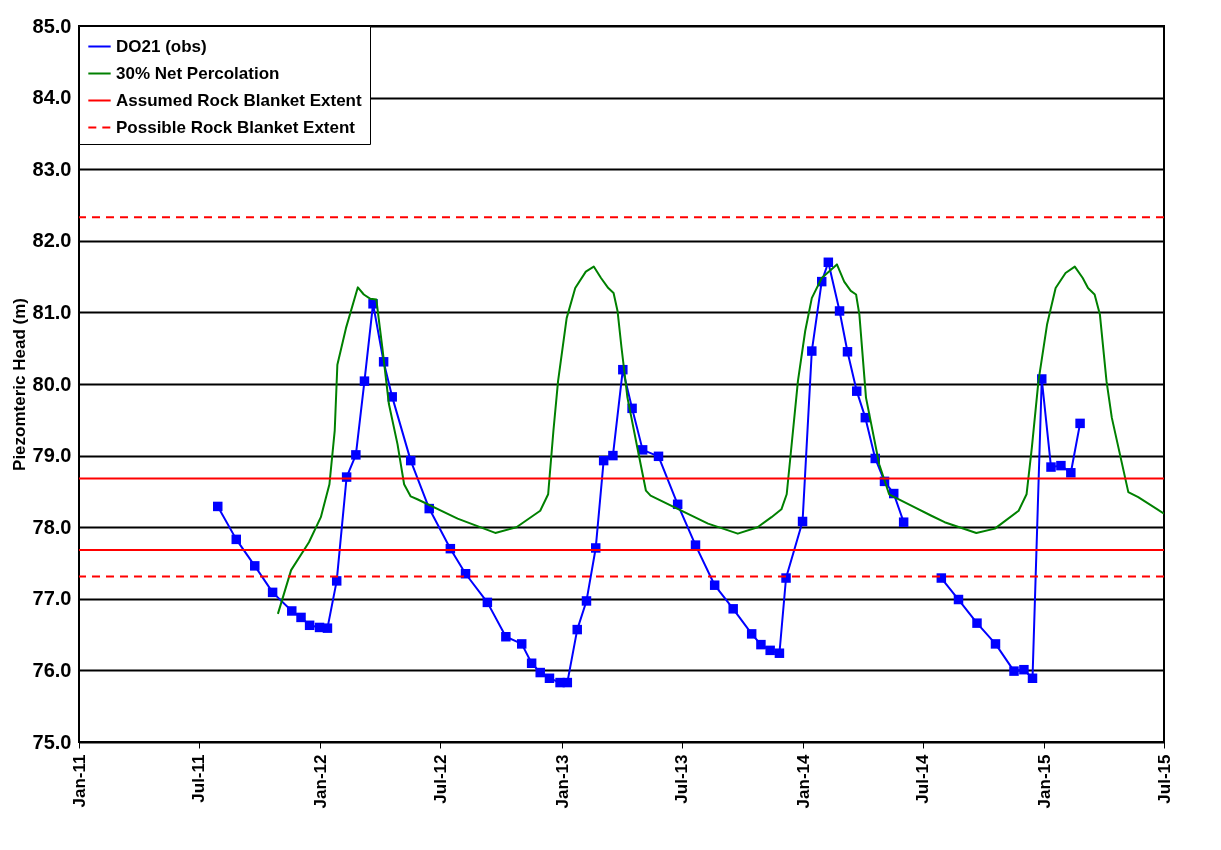 This screenshot has width=1221, height=850. What do you see at coordinates (52, 526) in the screenshot?
I see `y-tick-label: 78.0` at bounding box center [52, 526].